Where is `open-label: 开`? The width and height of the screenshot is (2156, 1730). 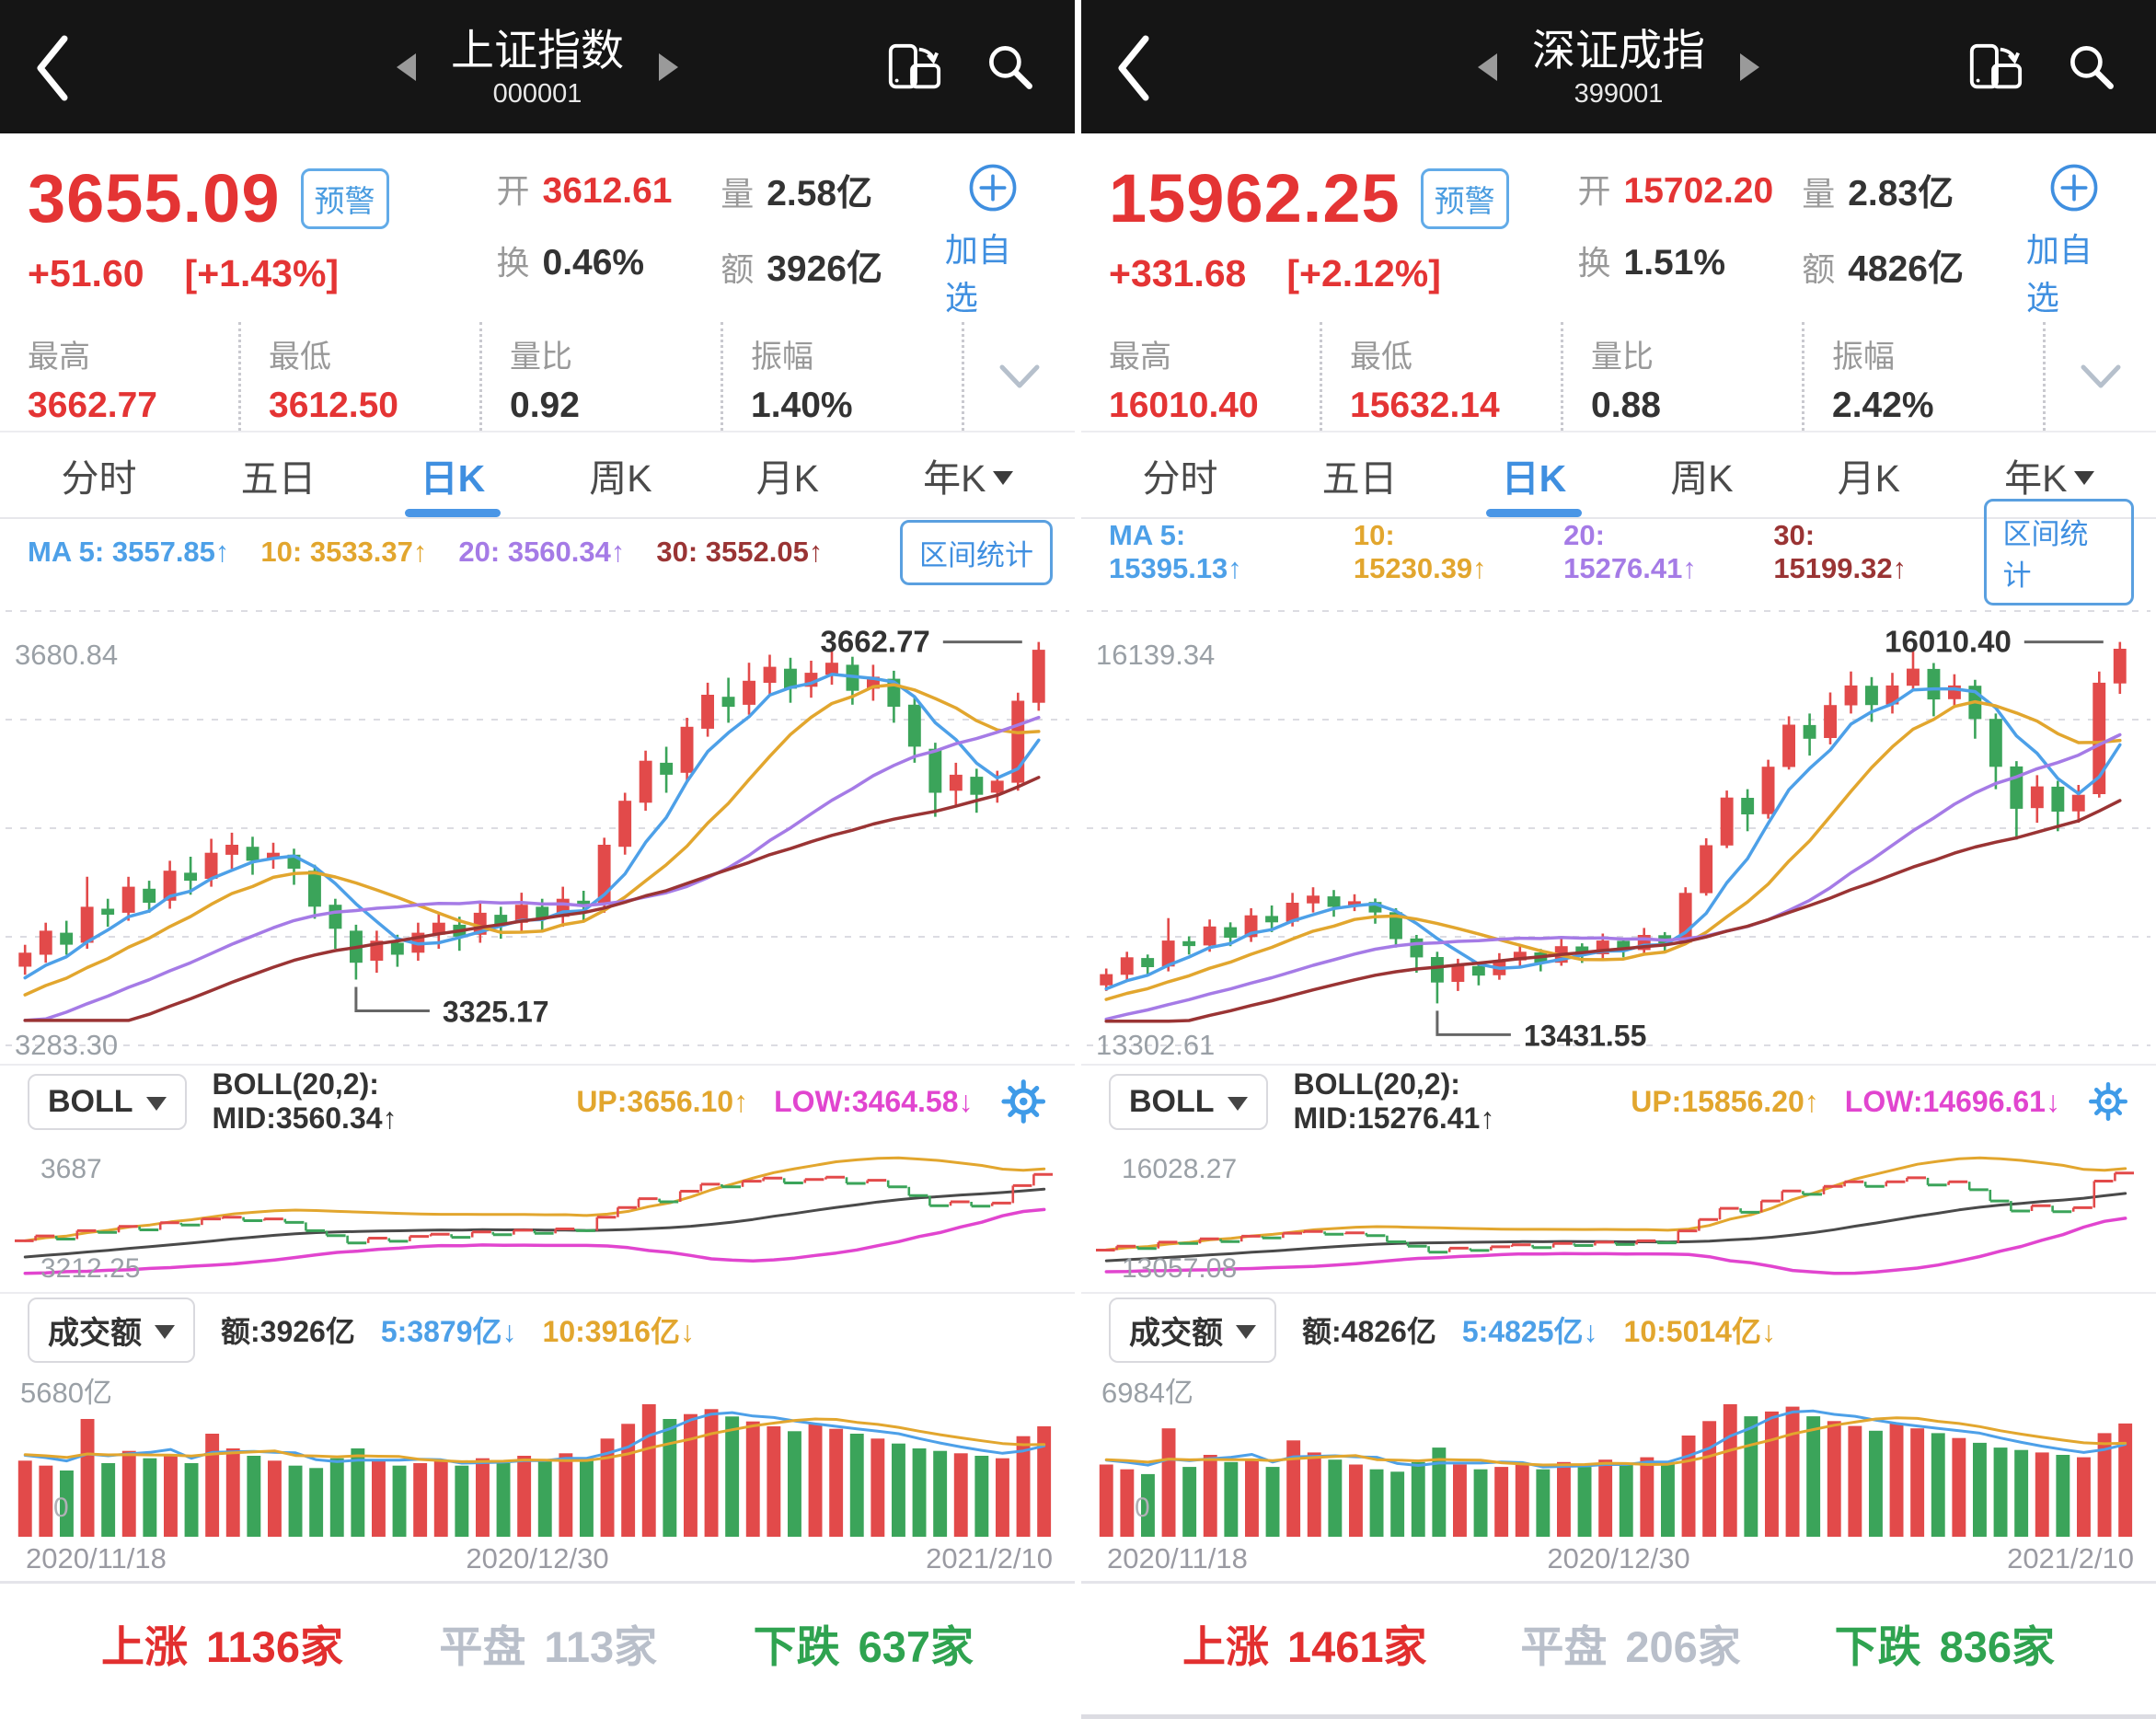
open-label: 开 is located at coordinates (513, 191).